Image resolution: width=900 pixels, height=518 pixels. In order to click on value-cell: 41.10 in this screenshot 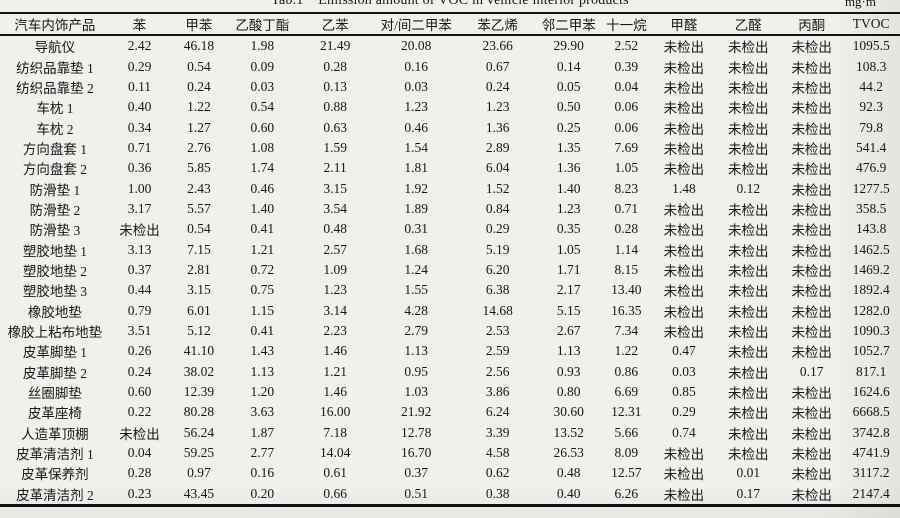, I will do `click(199, 351)`.